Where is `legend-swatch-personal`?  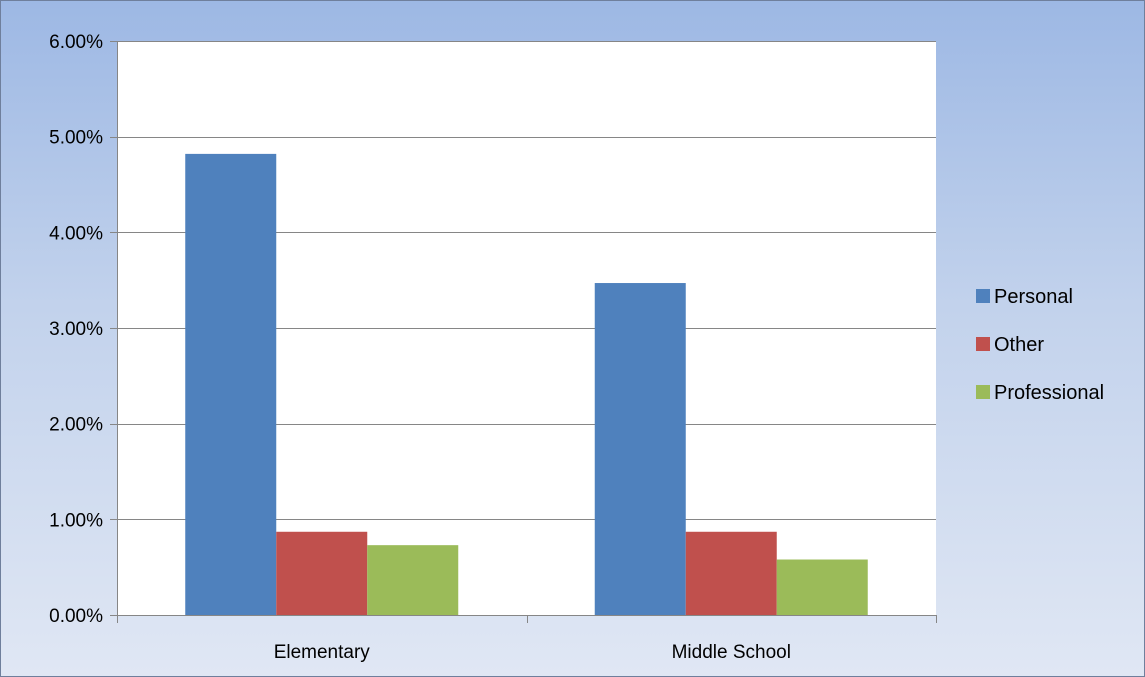
legend-swatch-personal is located at coordinates (983, 296).